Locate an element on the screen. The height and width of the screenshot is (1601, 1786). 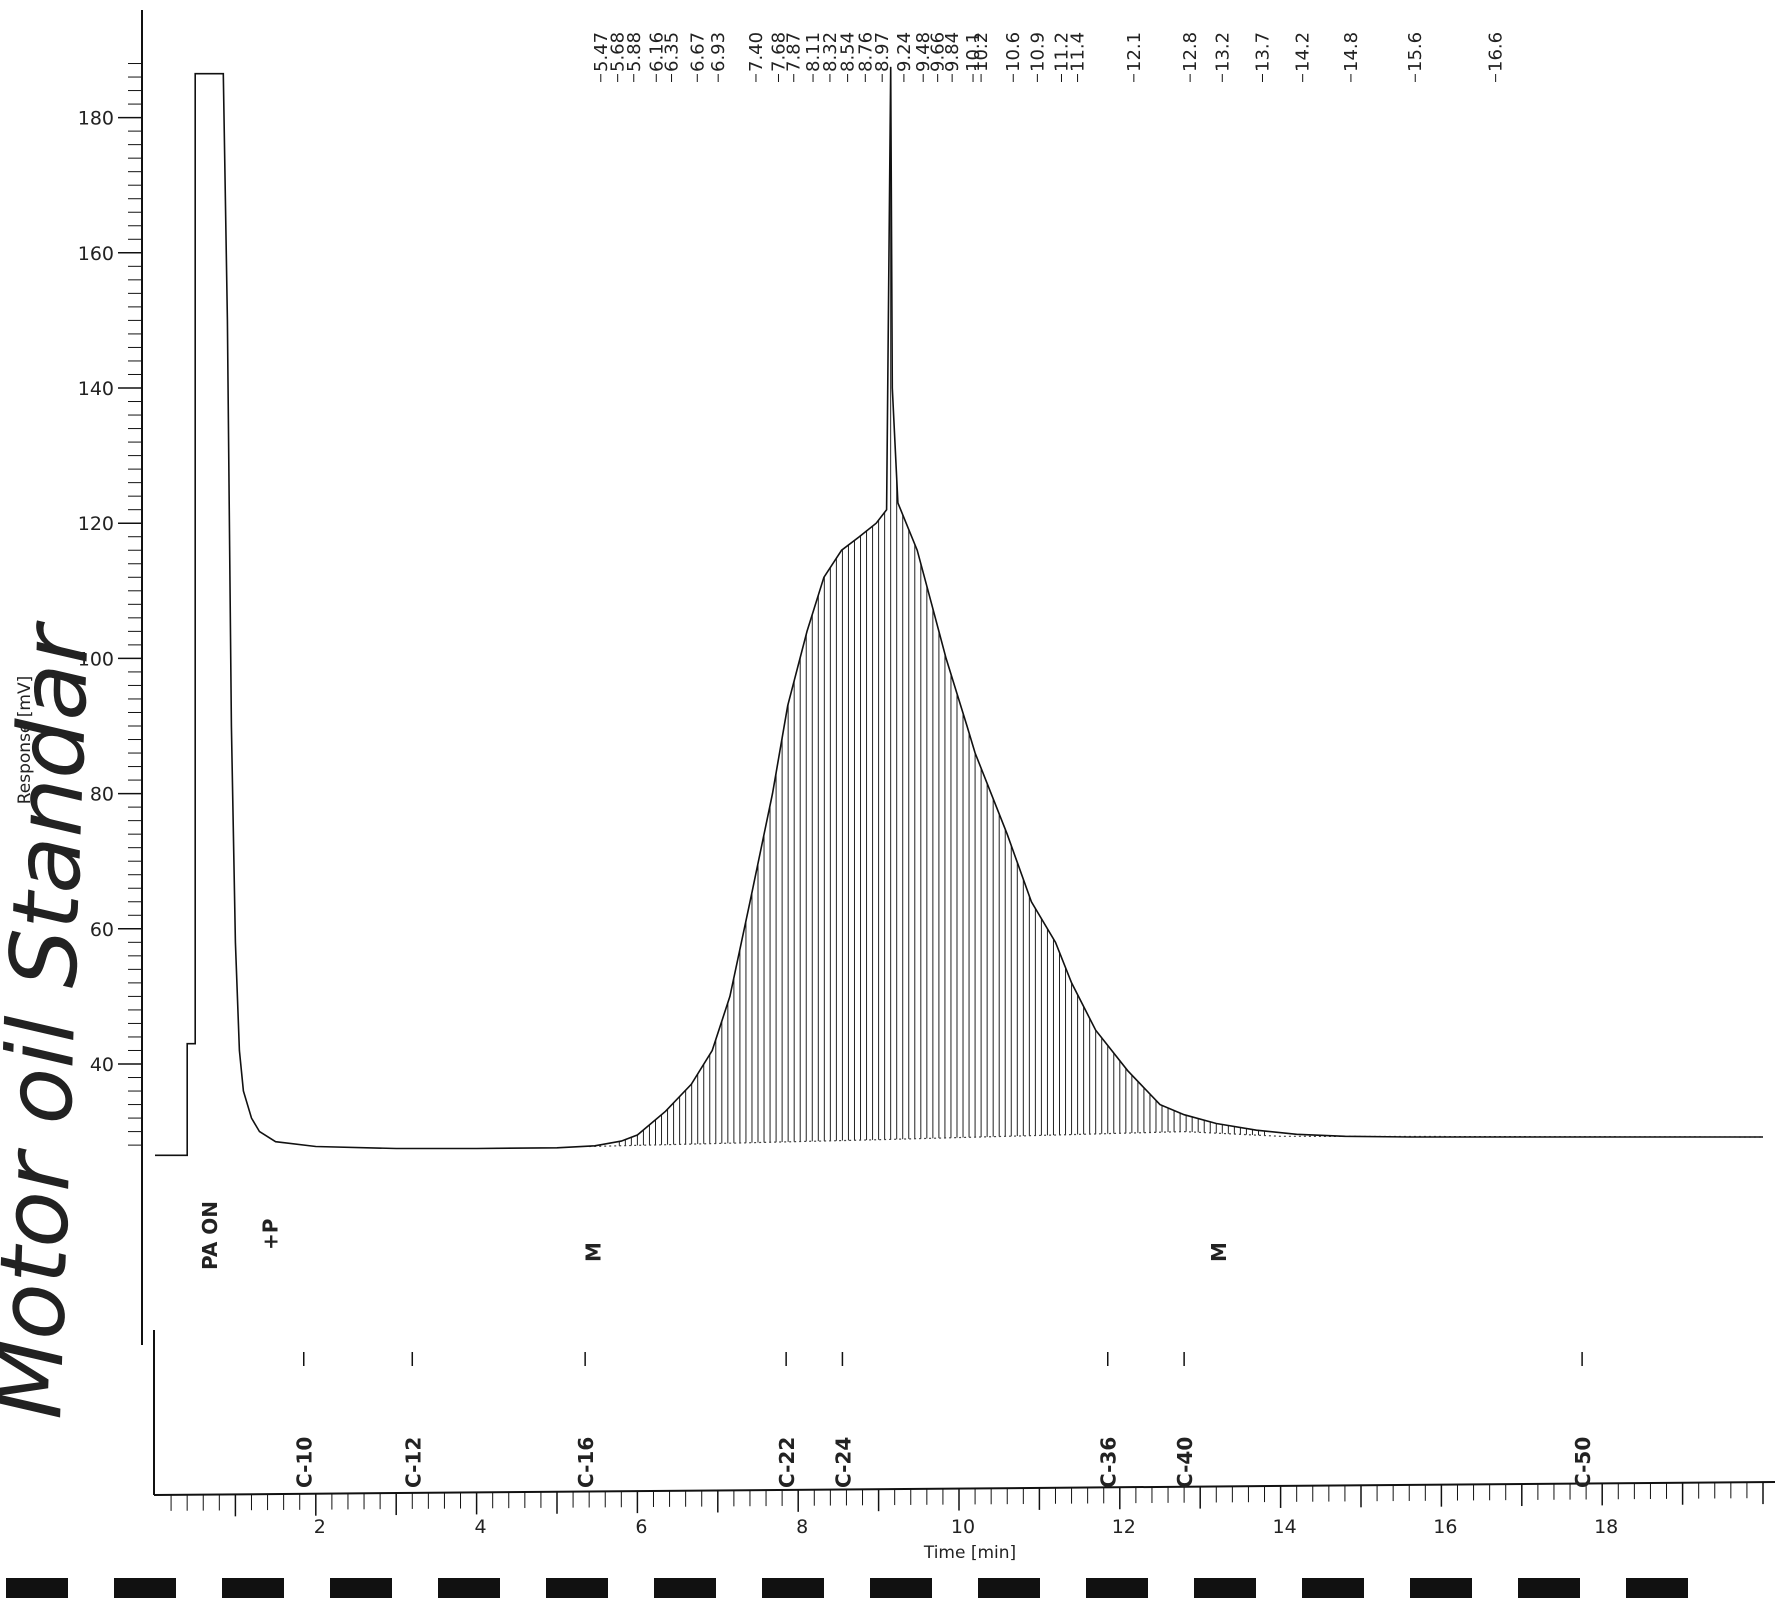
y-tick-label: 180 is located at coordinates (96, 119).